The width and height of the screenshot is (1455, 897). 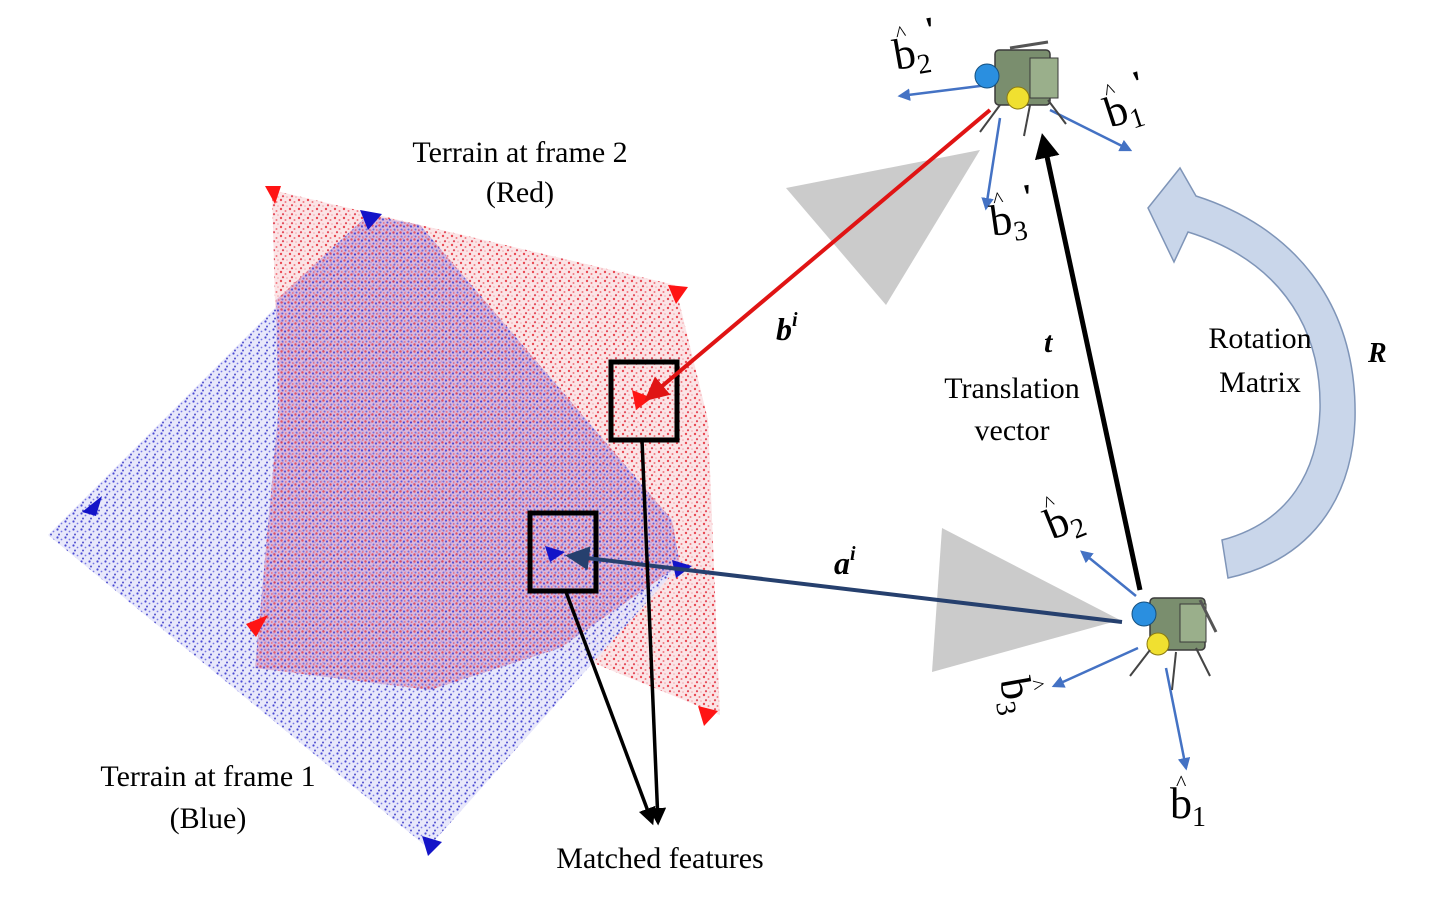 I want to click on vector-a-arrow, so click(x=844, y=585).